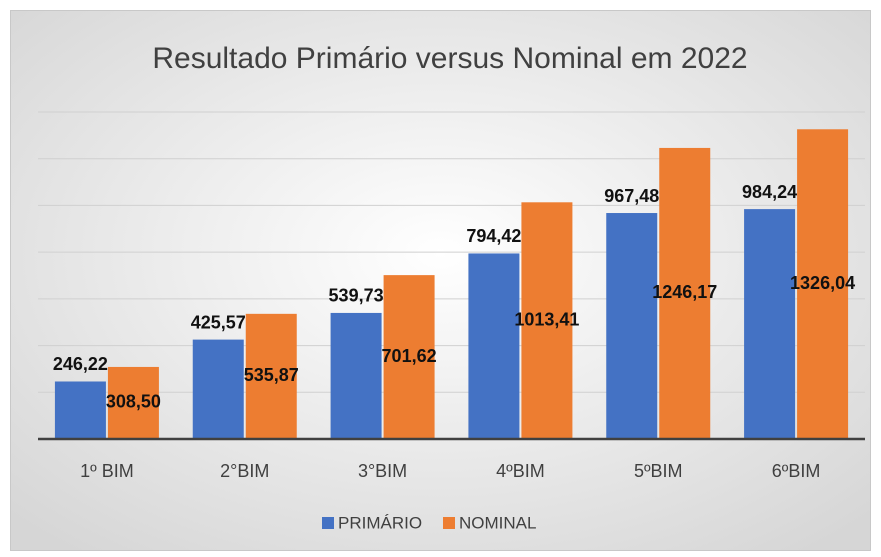  Describe the element at coordinates (380, 522) in the screenshot. I see `legend-label: PRIMÁRIO` at that location.